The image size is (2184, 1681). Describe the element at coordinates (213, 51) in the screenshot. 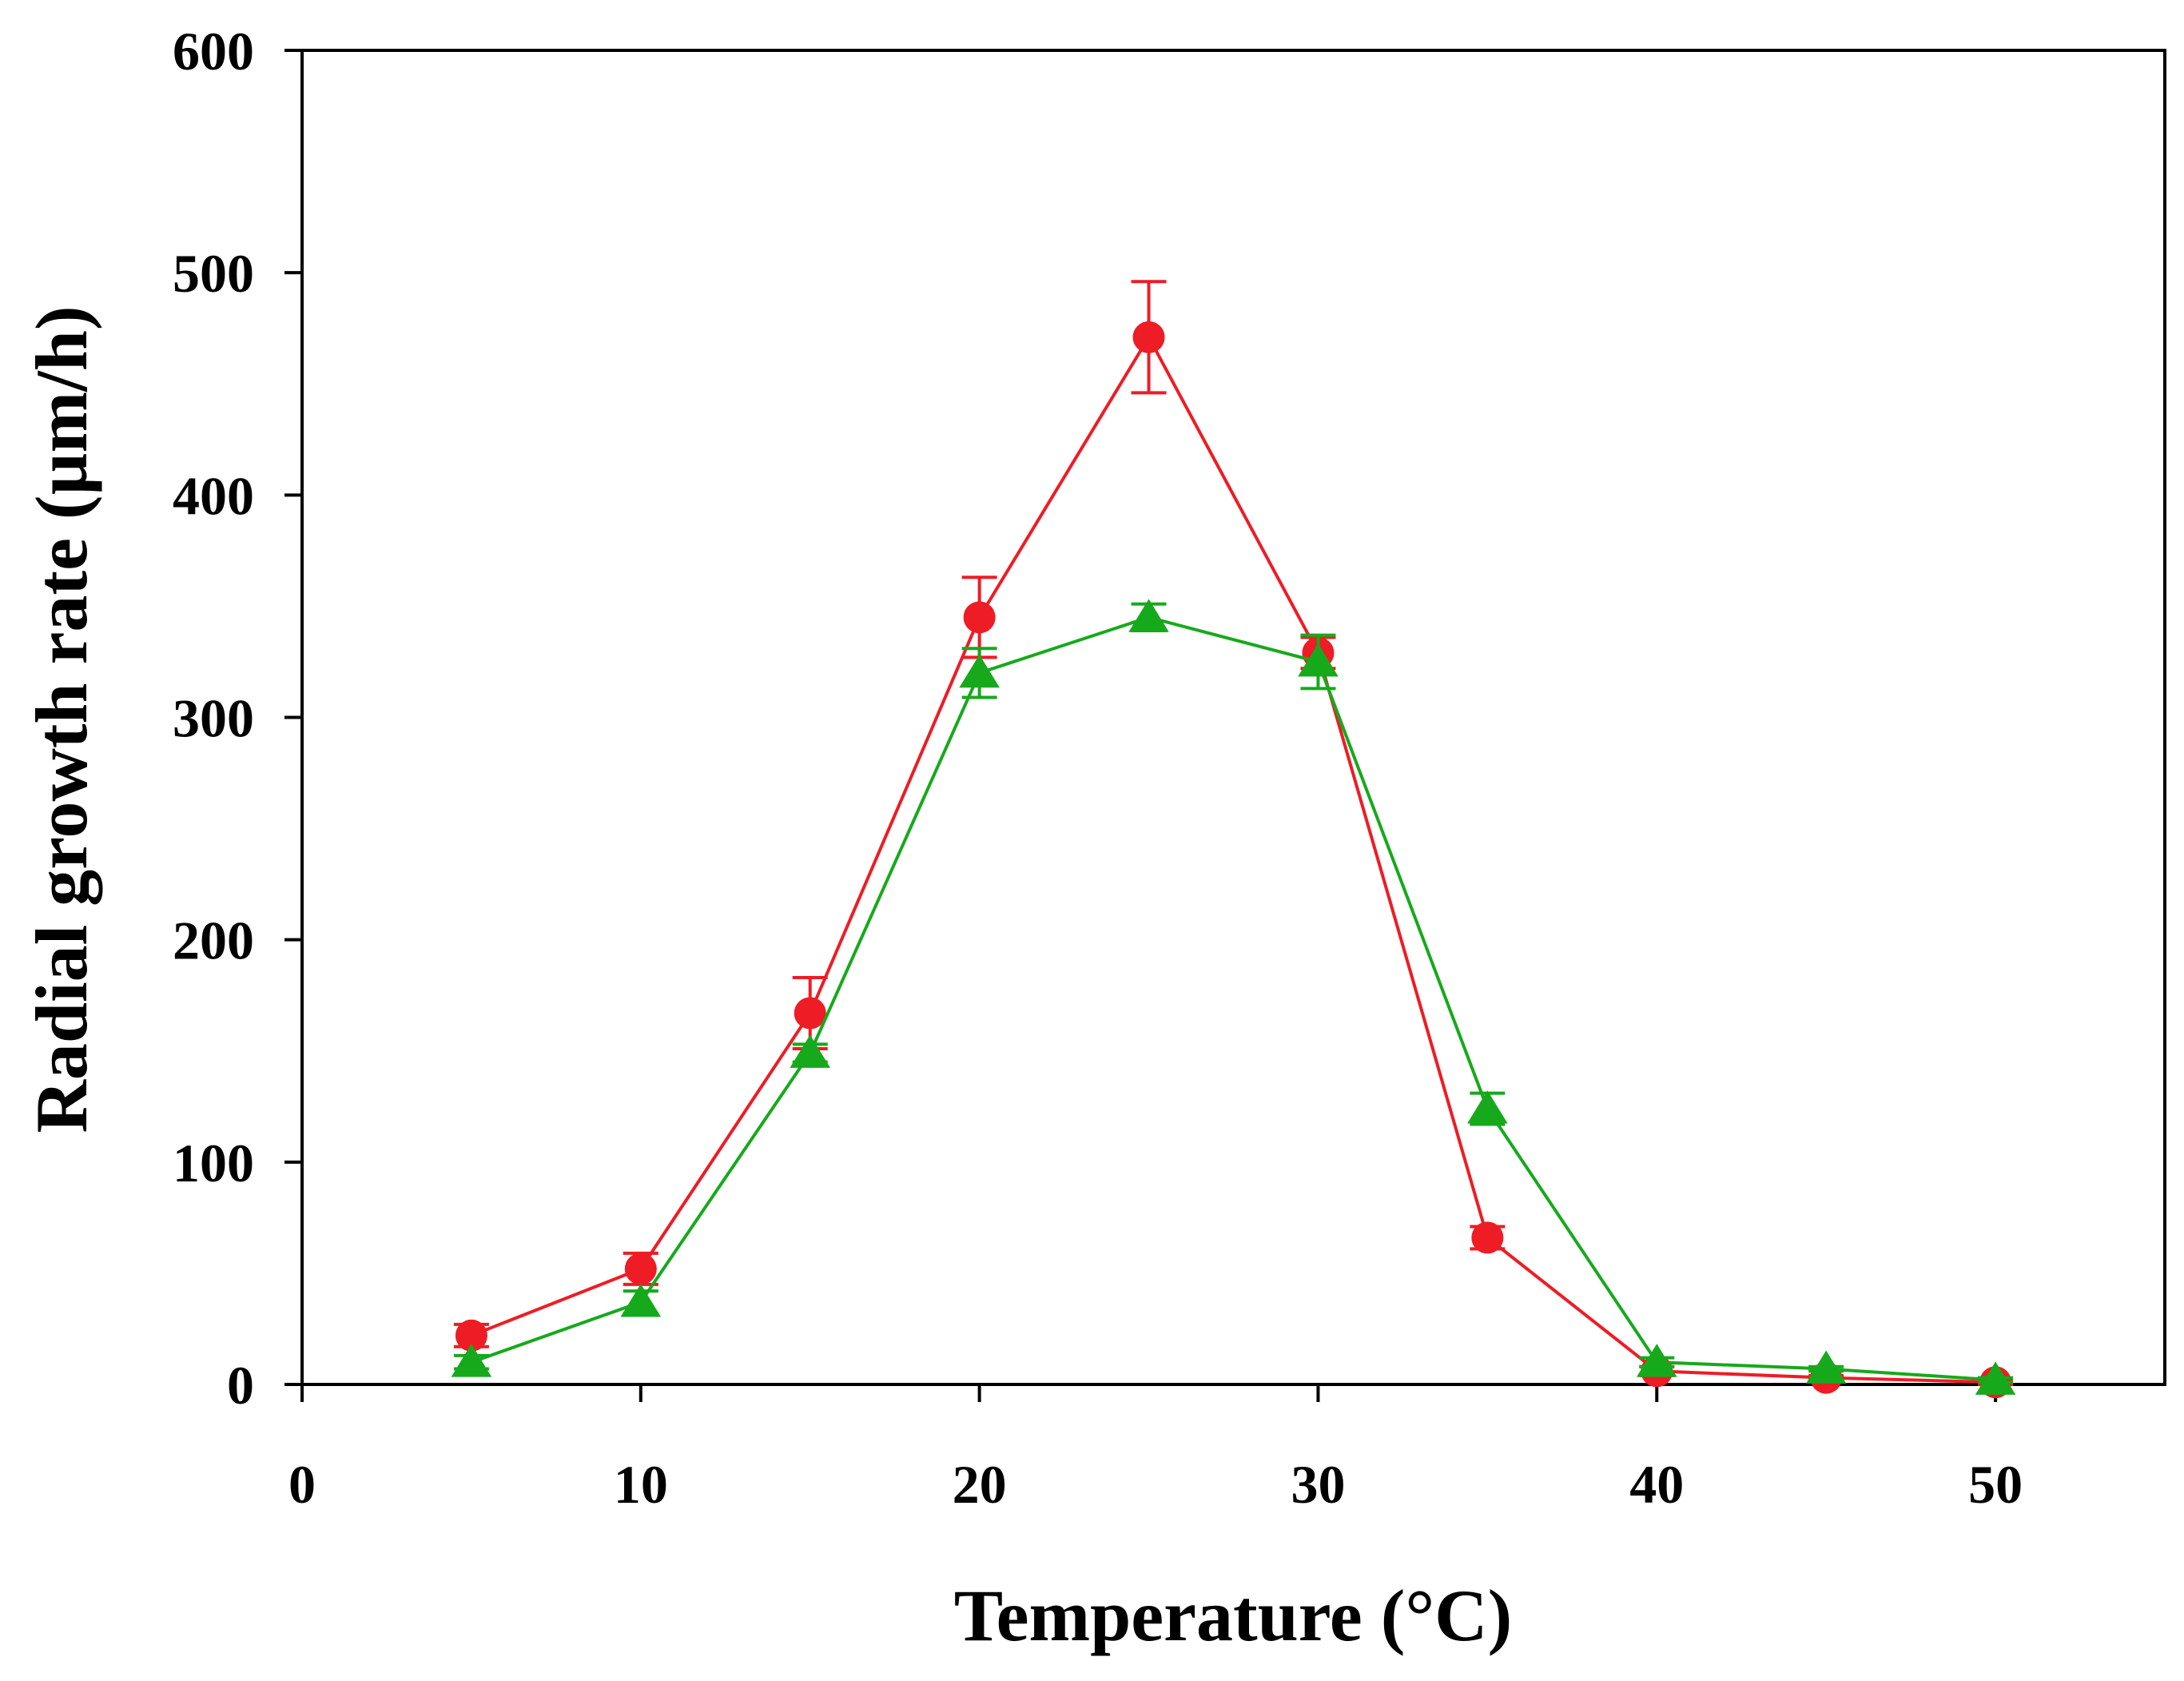

I see `y-tick-label: 600` at that location.